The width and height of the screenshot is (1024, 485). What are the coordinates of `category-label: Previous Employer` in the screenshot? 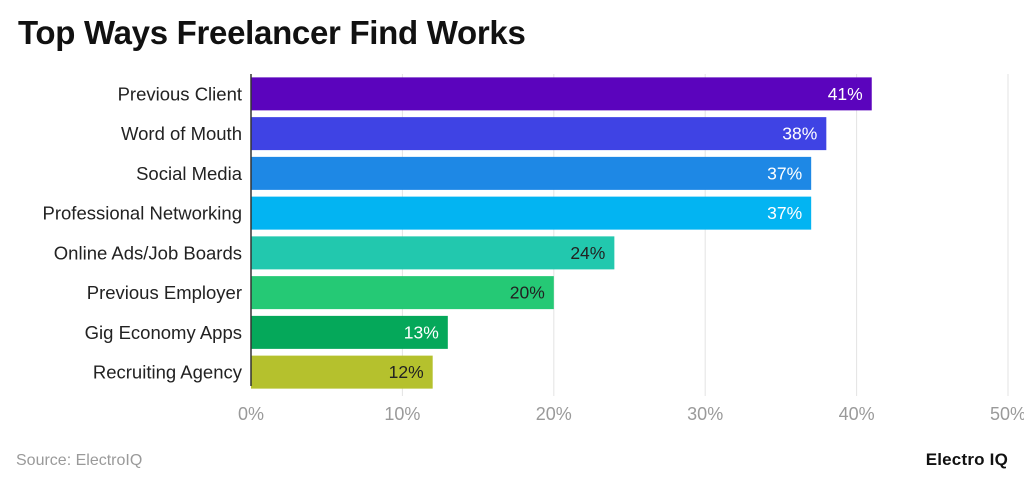 It's located at (164, 292).